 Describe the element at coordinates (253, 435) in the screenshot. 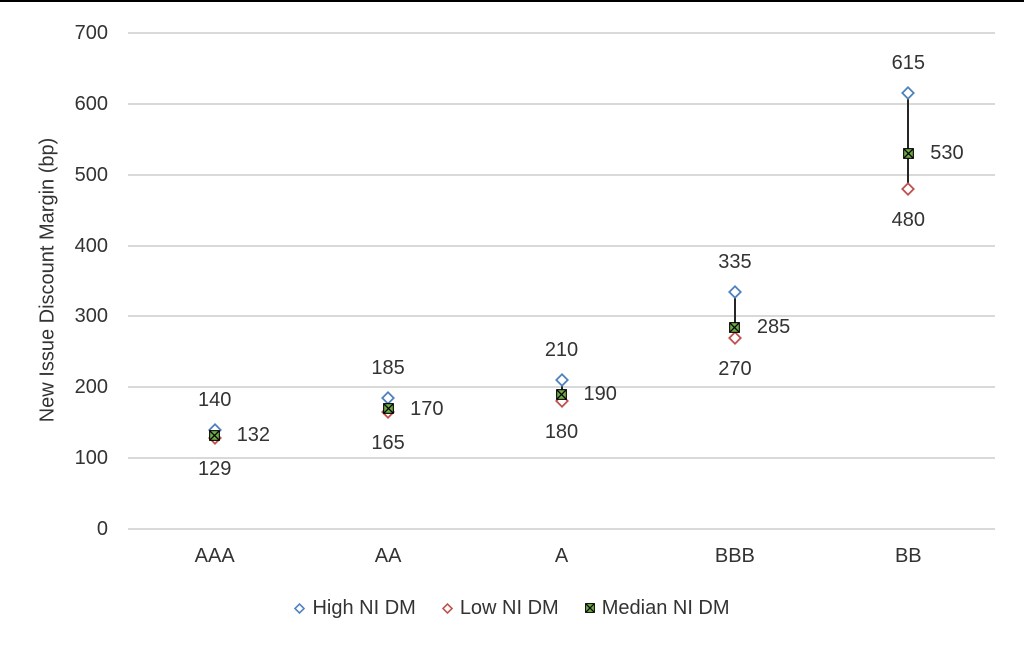

I see `data-label-median-ni-dm: 132` at that location.